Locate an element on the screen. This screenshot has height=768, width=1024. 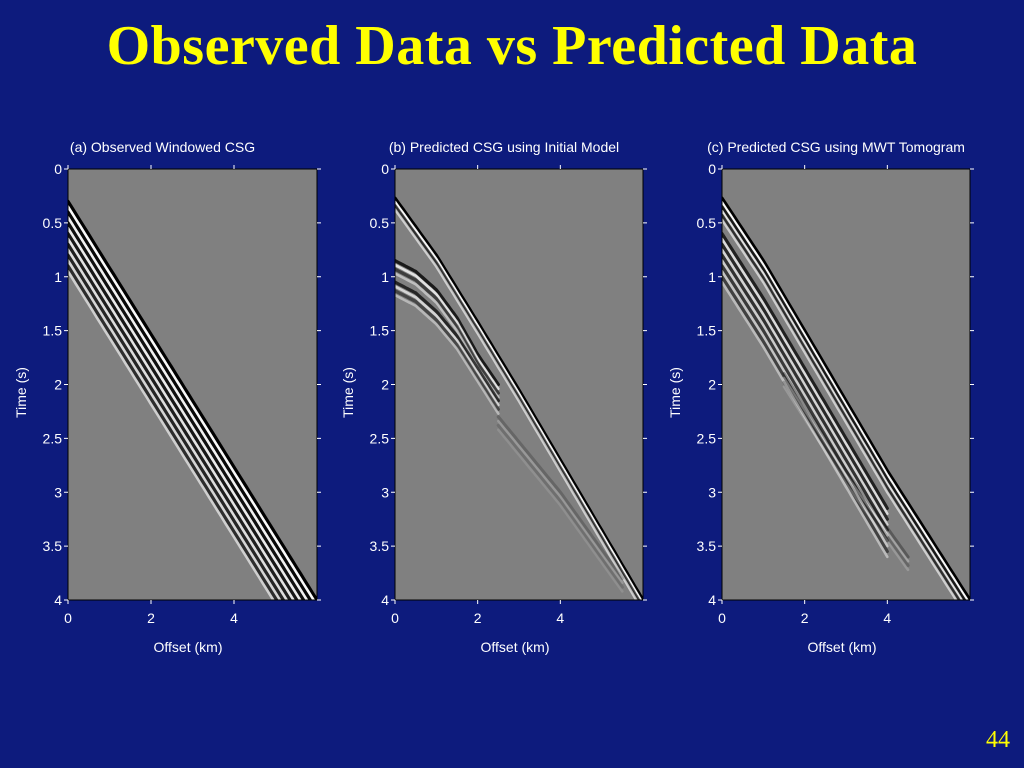
panel-title: (a) Observed Windowed CSG is located at coordinates (162, 147).